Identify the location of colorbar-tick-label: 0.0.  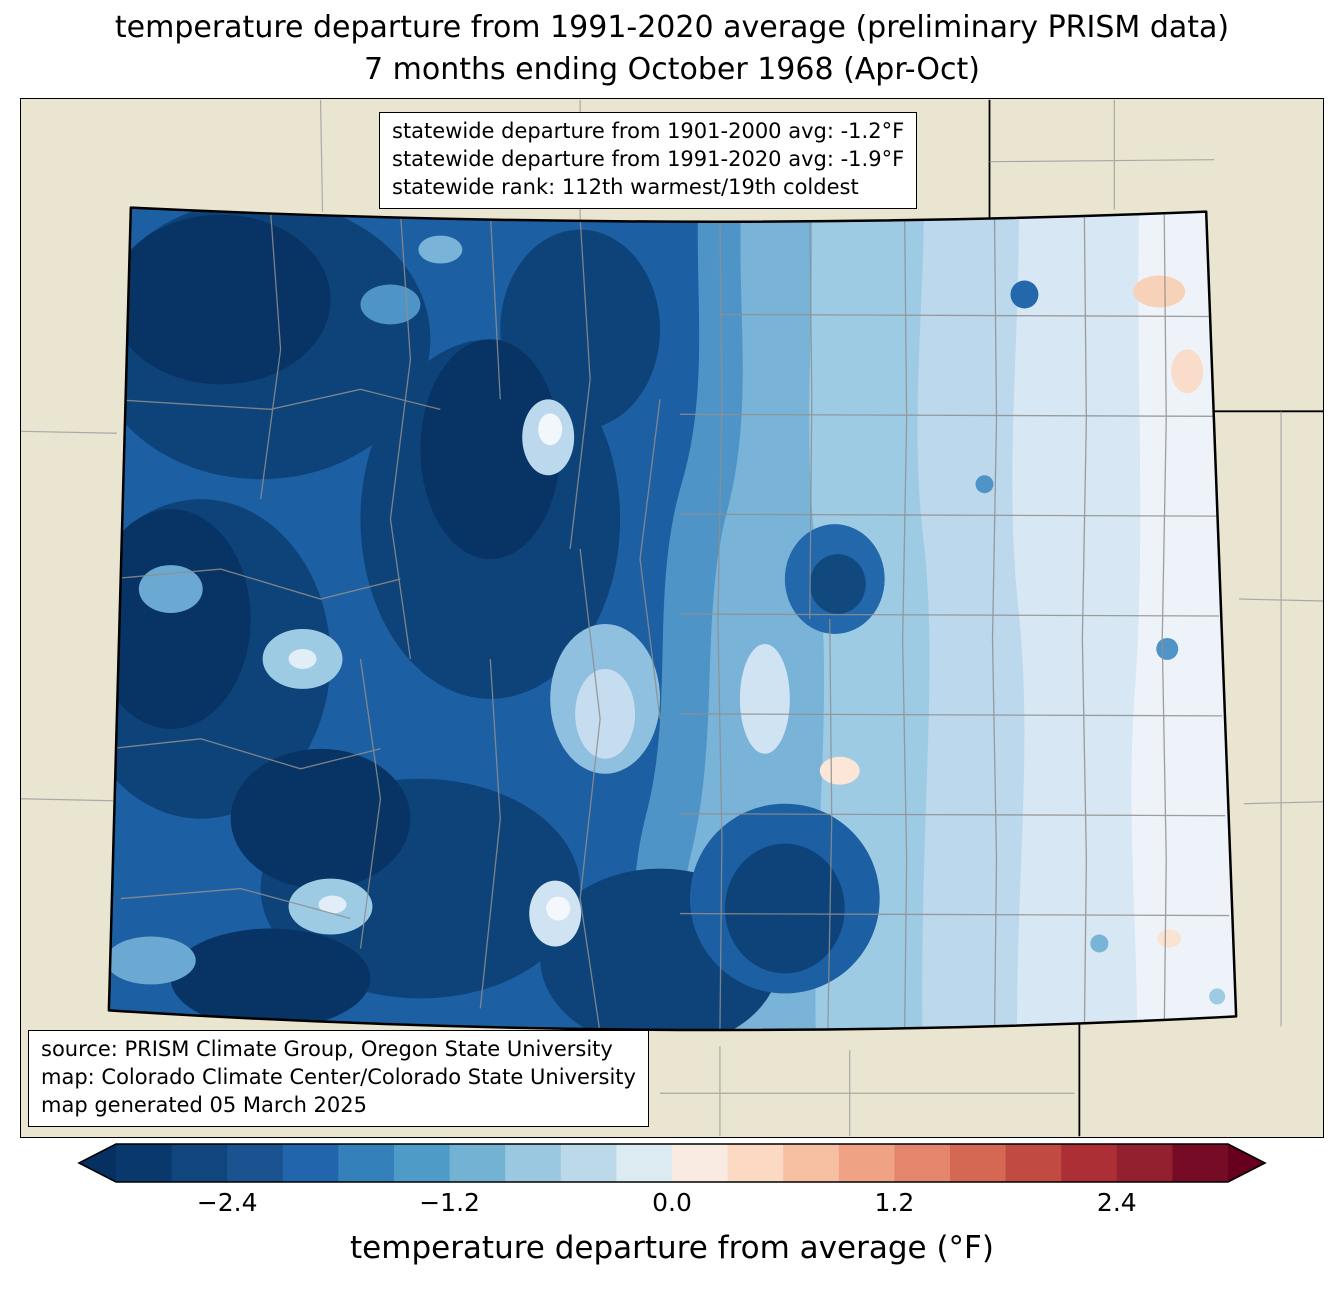
(672, 1202).